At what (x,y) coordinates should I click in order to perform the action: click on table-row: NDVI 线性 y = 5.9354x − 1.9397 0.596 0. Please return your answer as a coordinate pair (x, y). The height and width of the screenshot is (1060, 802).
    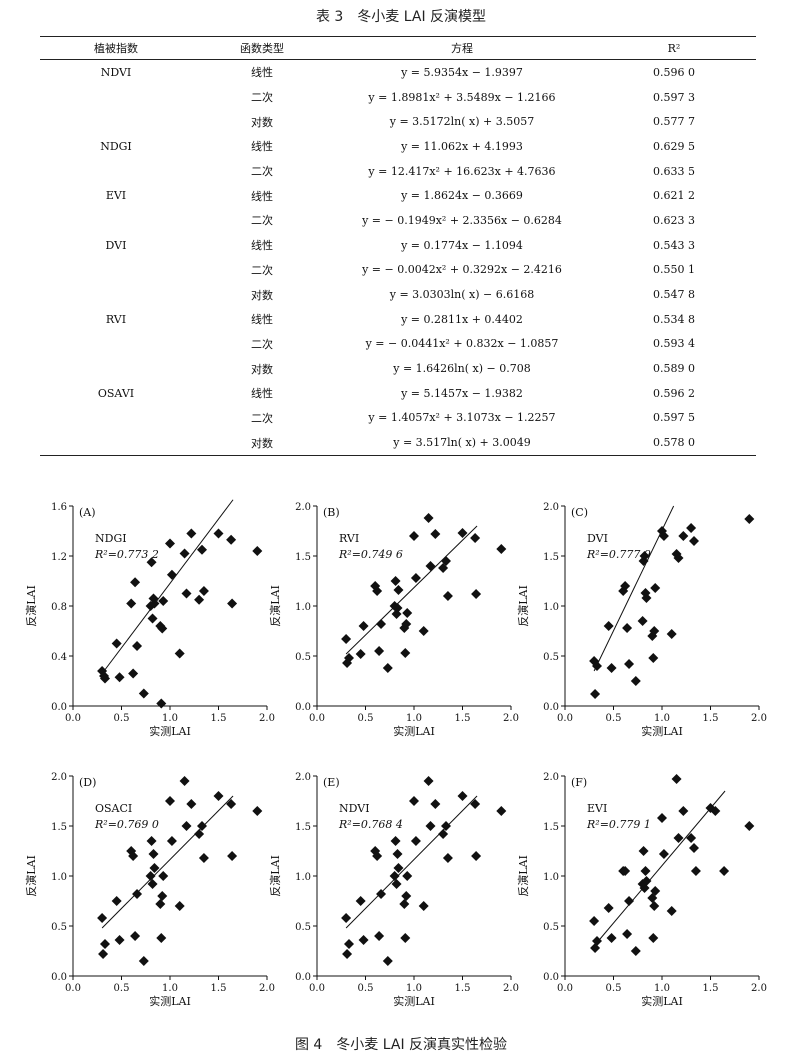
    Looking at the image, I should click on (398, 72).